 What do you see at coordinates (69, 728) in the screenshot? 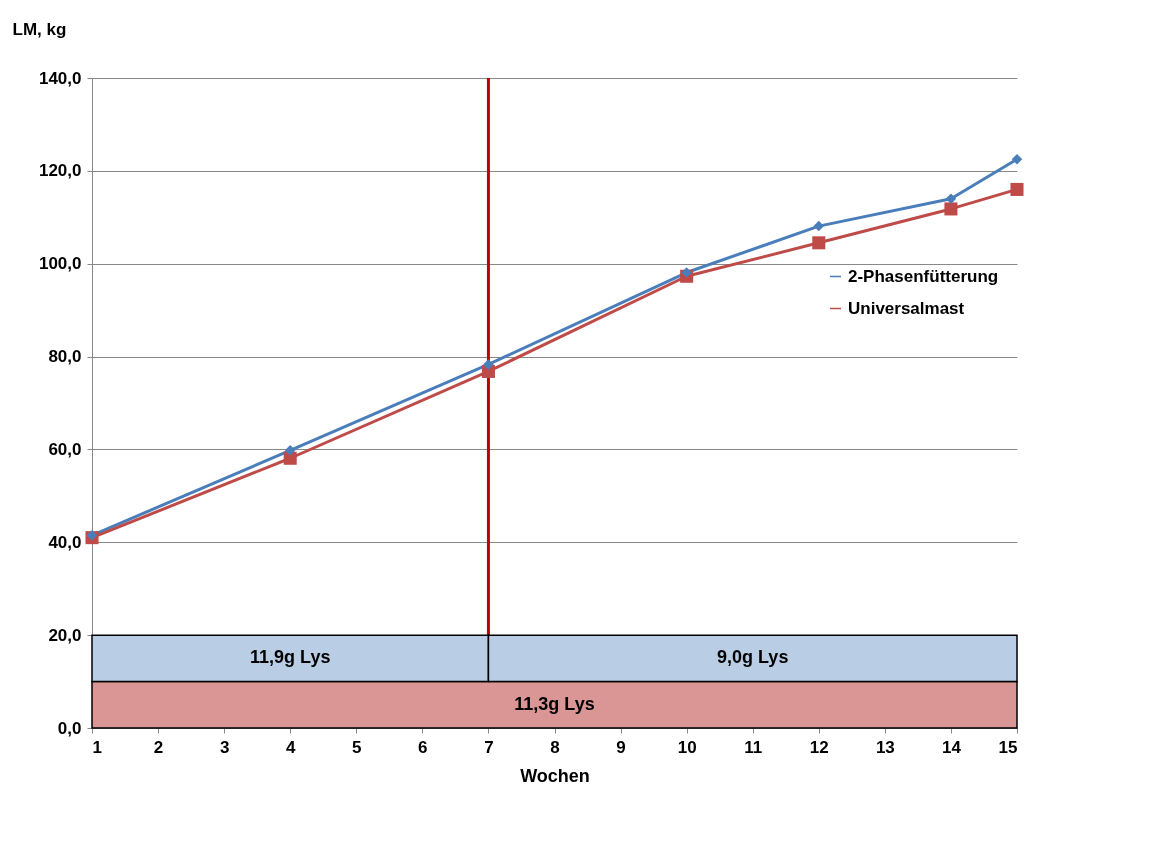
I see `y-tick-label: 0,0` at bounding box center [69, 728].